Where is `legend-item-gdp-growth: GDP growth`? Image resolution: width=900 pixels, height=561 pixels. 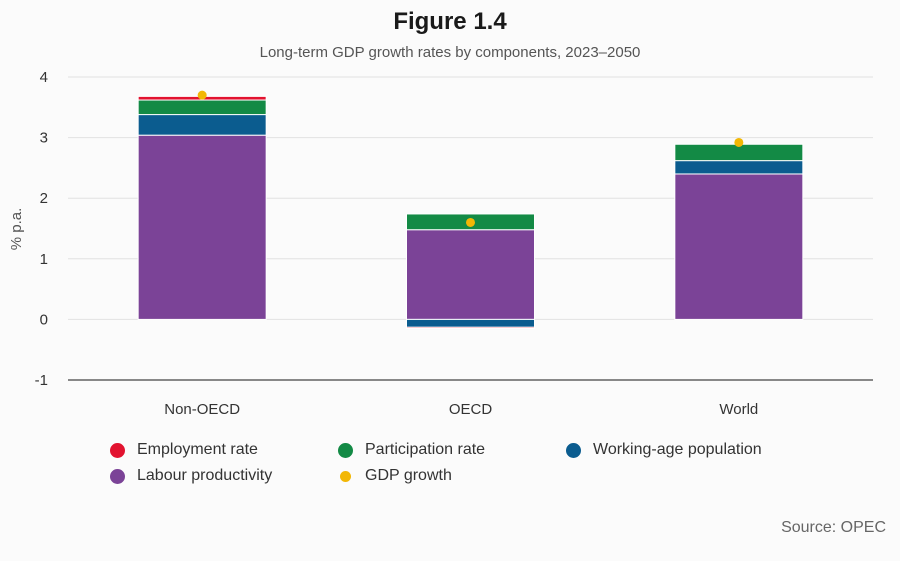
legend-item-gdp-growth: GDP growth is located at coordinates (452, 476).